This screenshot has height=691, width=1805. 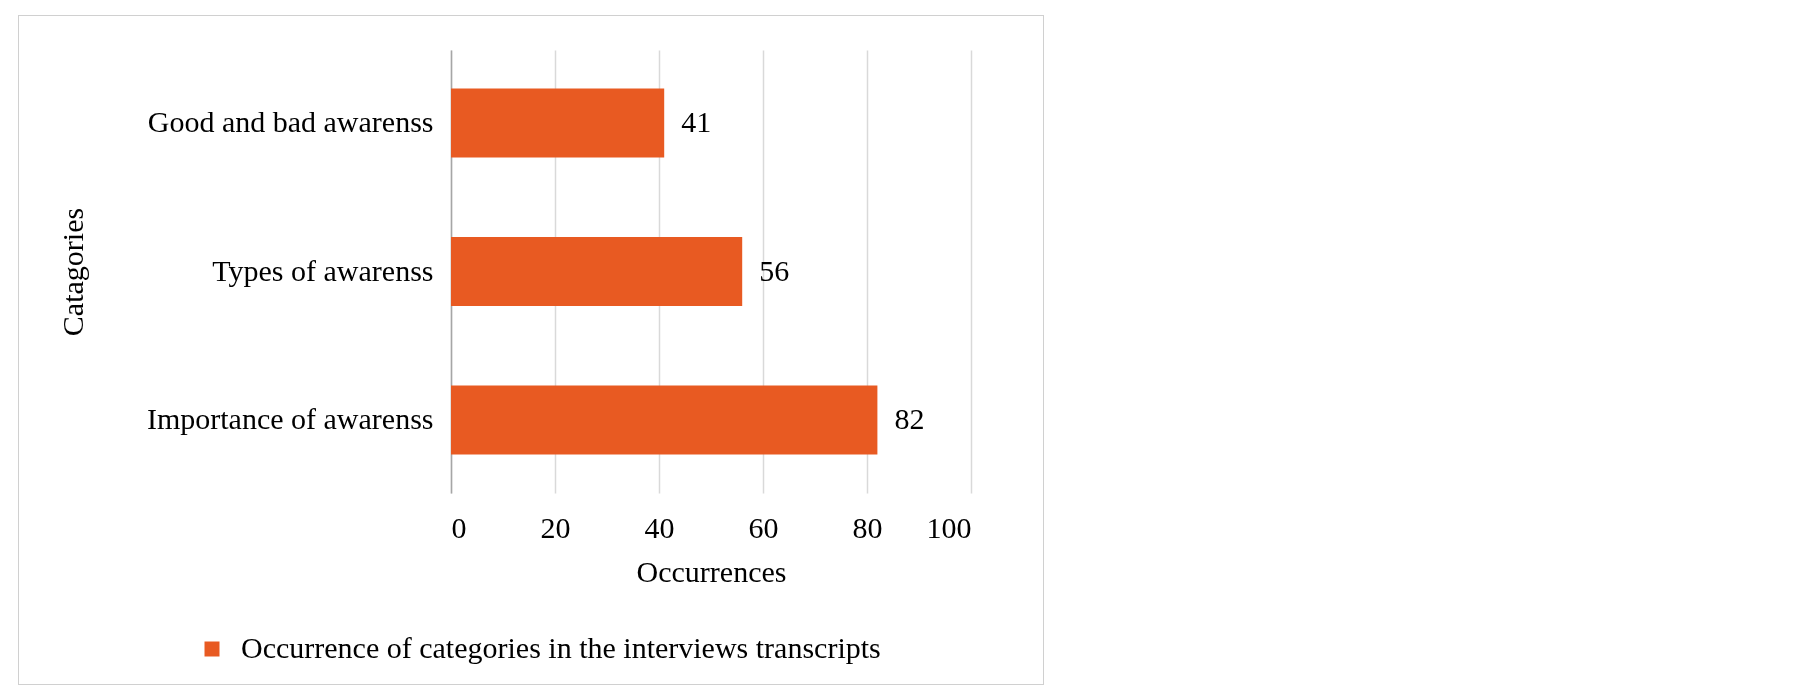 I want to click on x-tick-label: 40, so click(x=659, y=527).